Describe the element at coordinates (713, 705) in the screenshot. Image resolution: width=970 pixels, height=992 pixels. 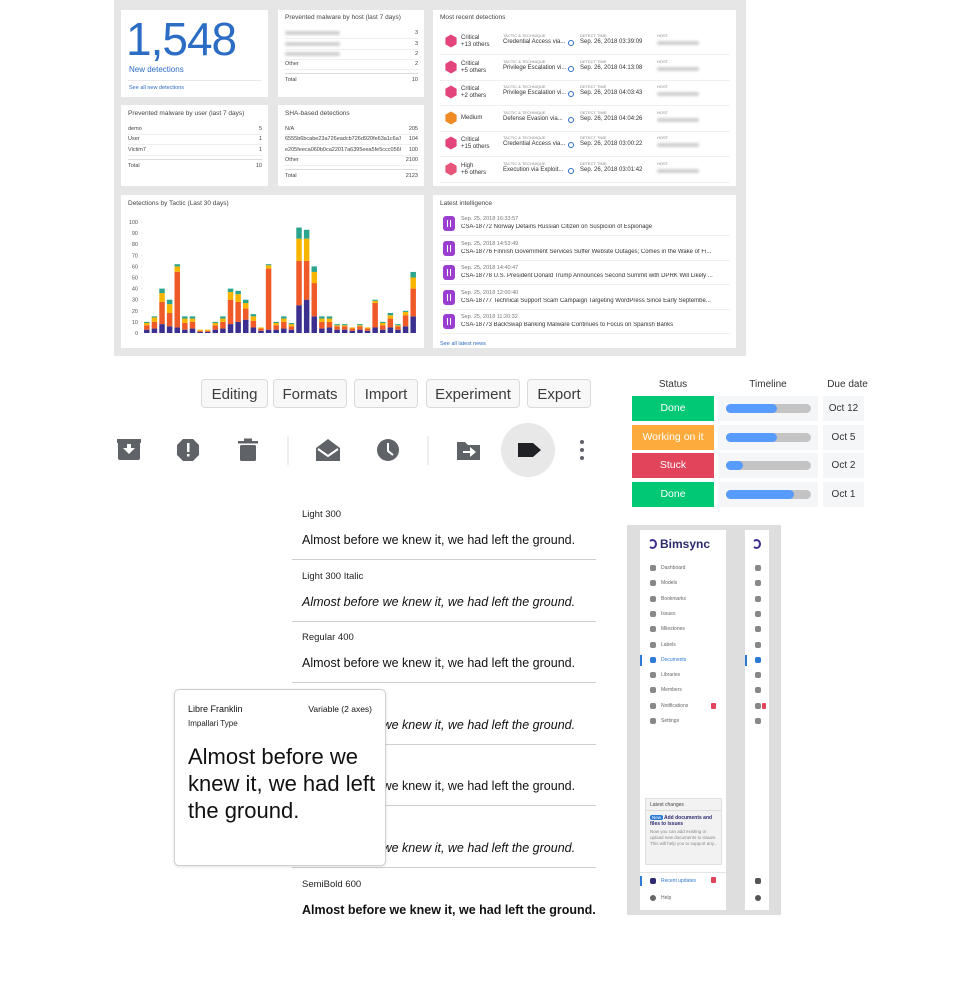
I see `notification-badge` at that location.